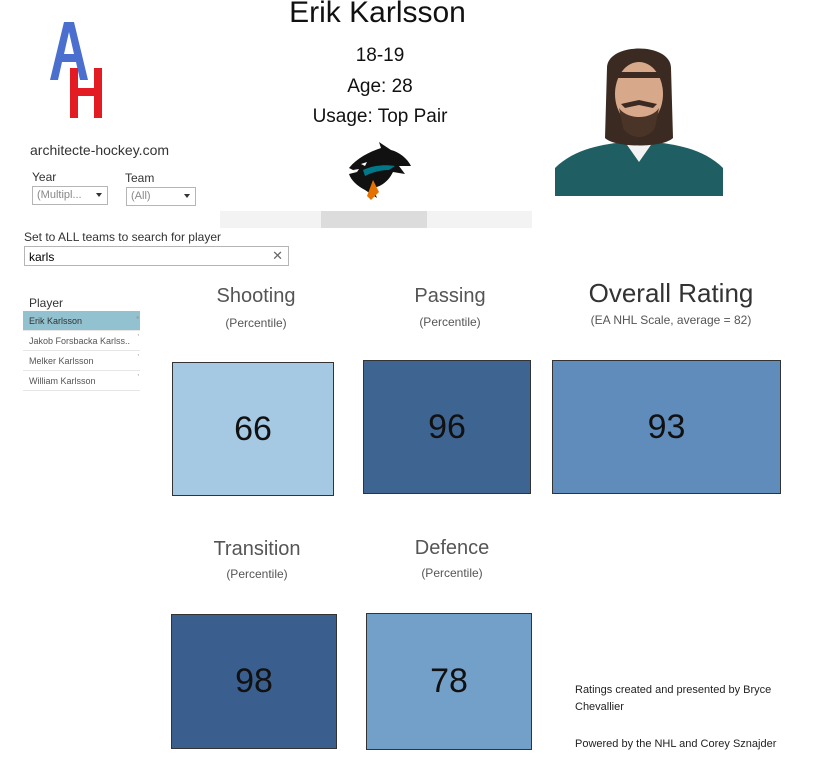 The width and height of the screenshot is (824, 772). I want to click on list-item: Erik Karlsson ▪, so click(81, 321).